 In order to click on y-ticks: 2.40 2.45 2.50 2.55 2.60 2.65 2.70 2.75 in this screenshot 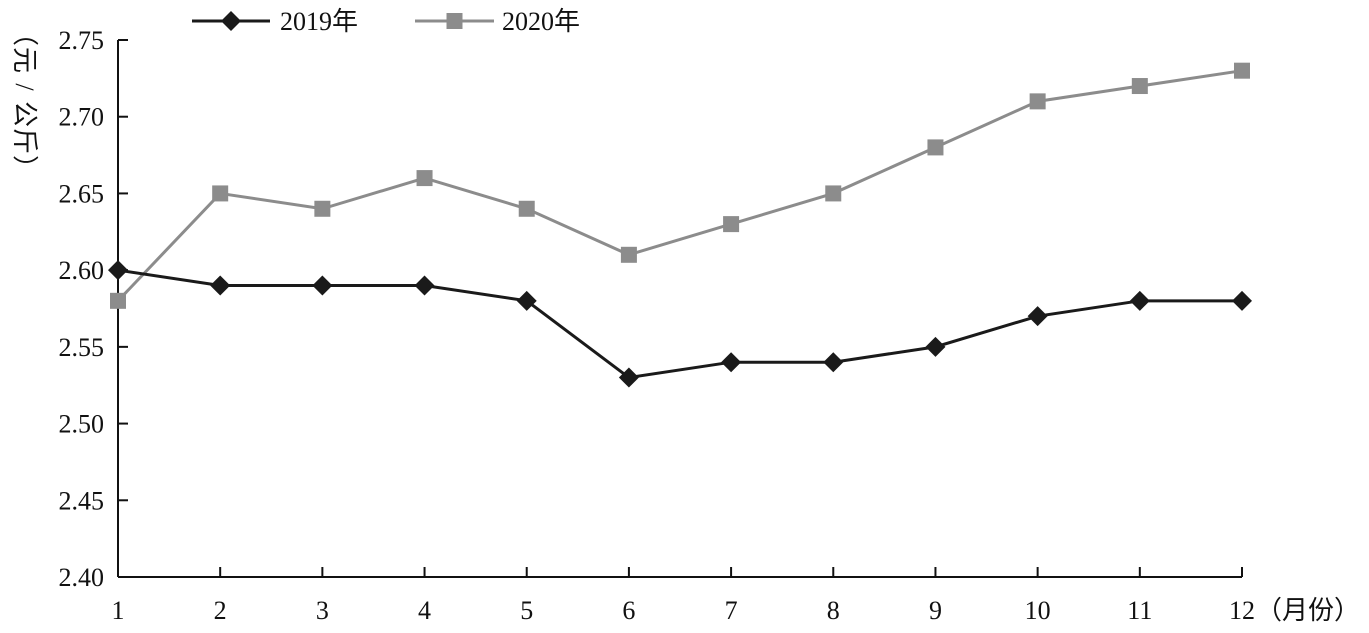, I will do `click(93, 309)`.